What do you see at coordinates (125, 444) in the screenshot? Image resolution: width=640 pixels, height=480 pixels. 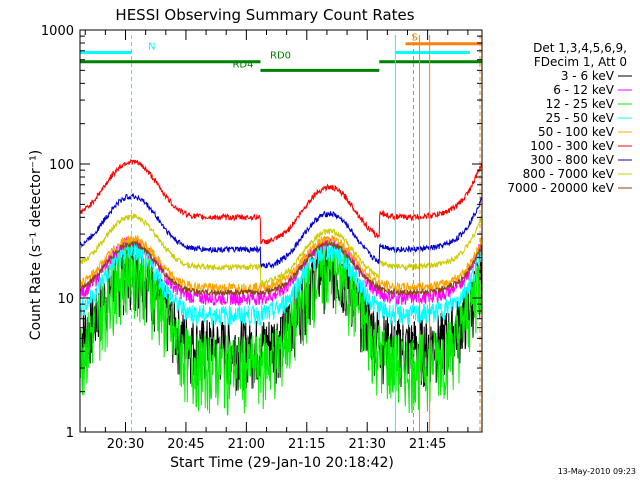 I see `x-tick-label: 20:30` at bounding box center [125, 444].